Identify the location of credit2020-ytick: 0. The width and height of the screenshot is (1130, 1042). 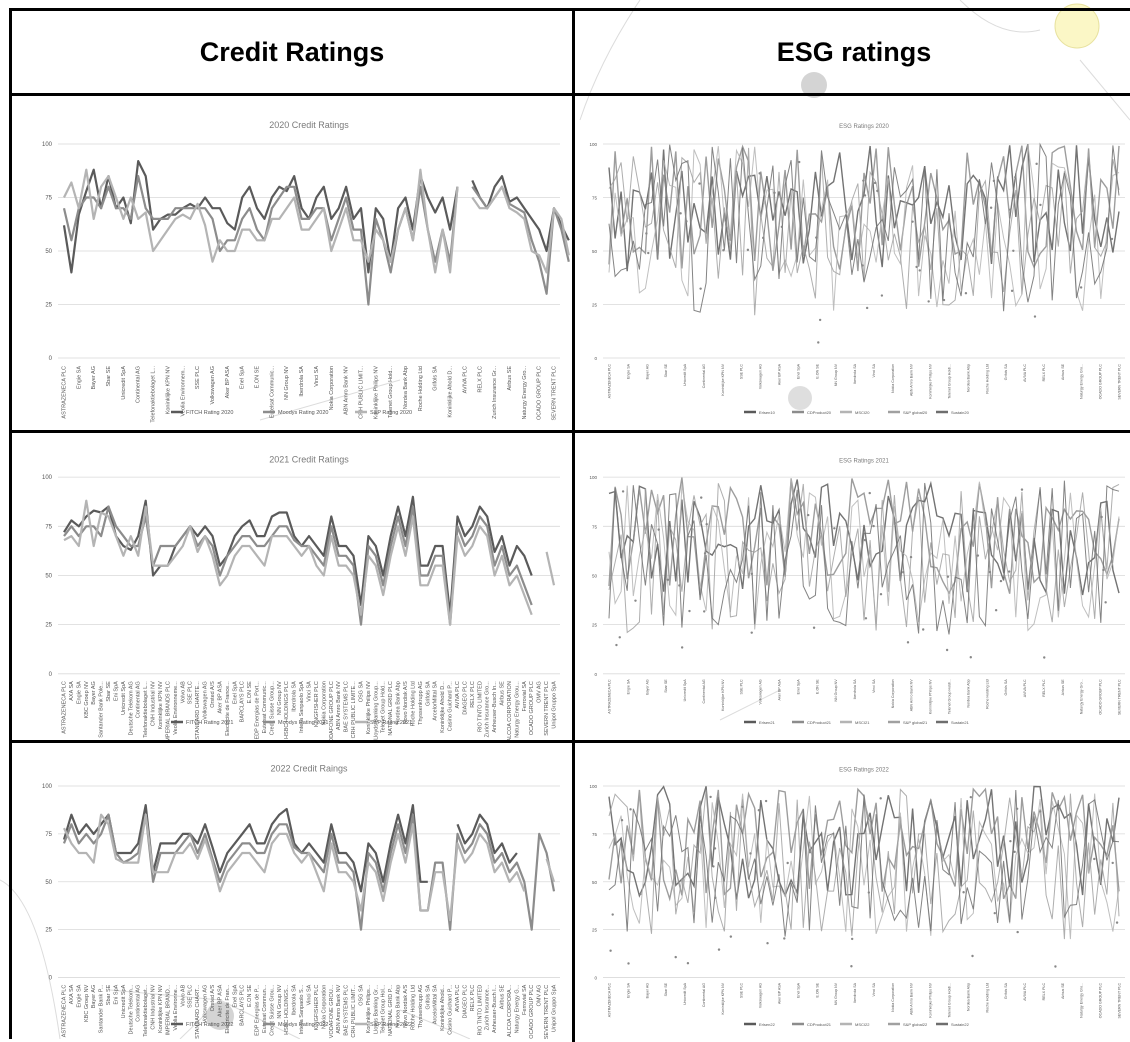
(51, 359).